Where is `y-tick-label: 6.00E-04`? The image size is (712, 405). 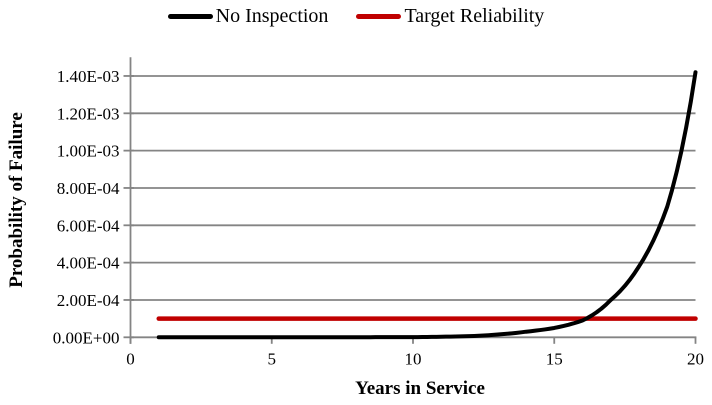
y-tick-label: 6.00E-04 is located at coordinates (88, 225).